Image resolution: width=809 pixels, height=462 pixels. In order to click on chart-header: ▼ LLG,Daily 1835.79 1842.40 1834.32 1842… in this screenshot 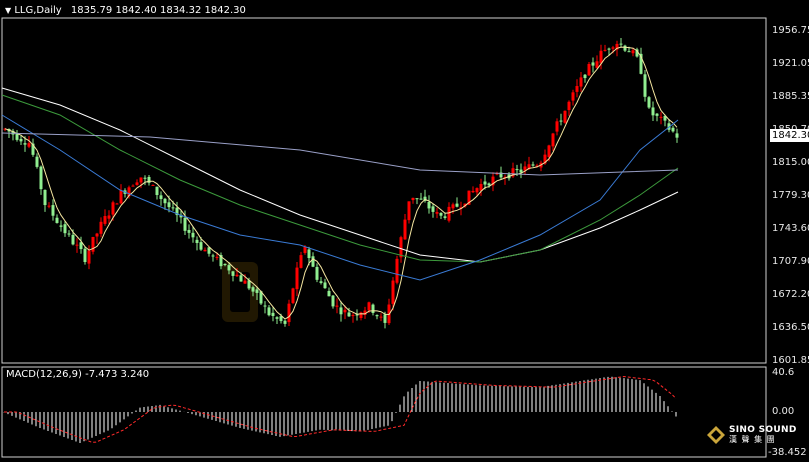, I will do `click(125, 10)`.